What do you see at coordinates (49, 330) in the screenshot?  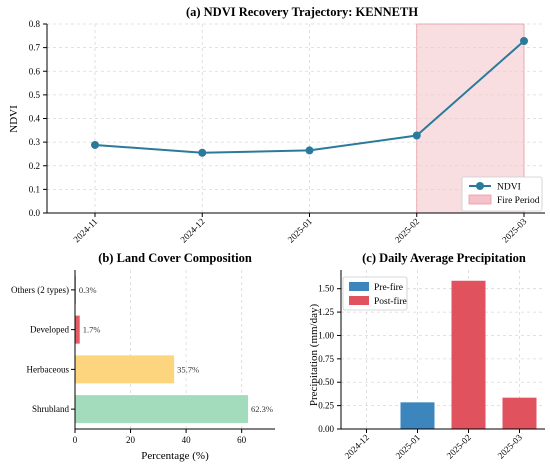 I see `panel-b-category-label: Developed` at bounding box center [49, 330].